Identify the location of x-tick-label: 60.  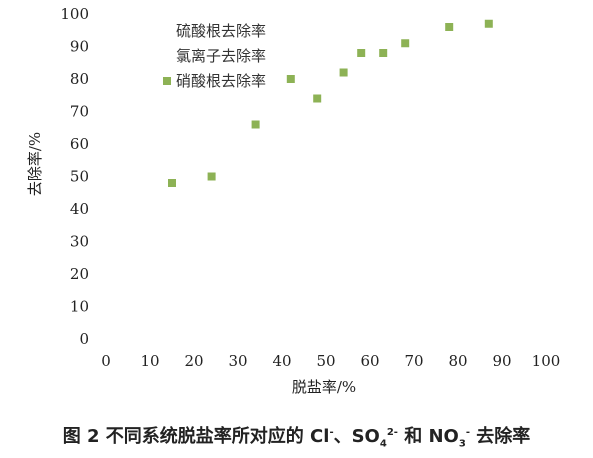
(369, 361).